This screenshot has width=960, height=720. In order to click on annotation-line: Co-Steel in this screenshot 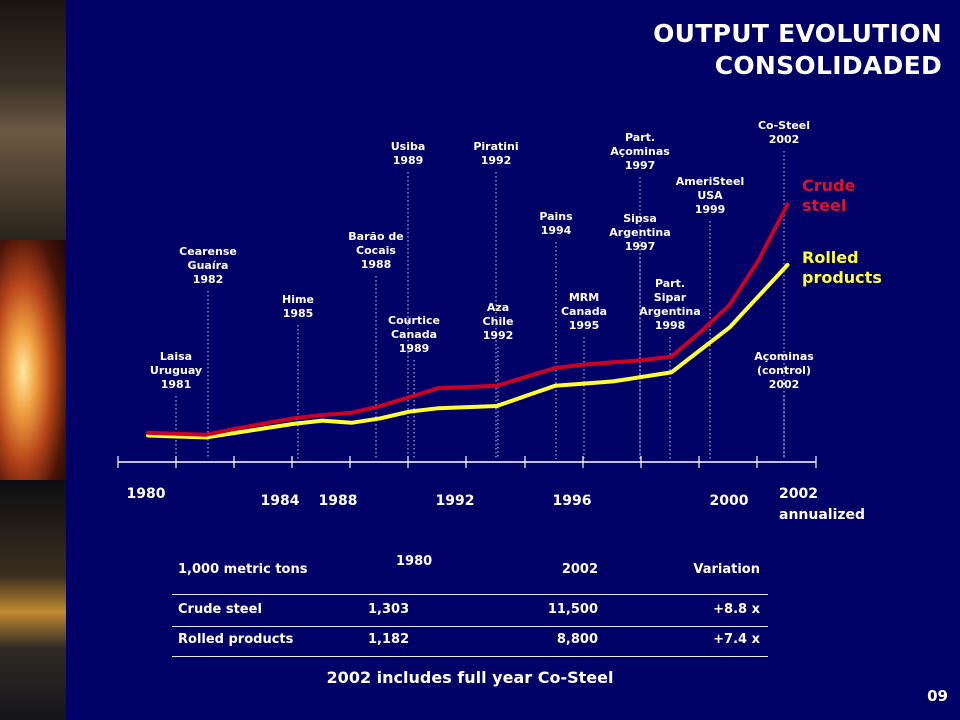, I will do `click(784, 125)`.